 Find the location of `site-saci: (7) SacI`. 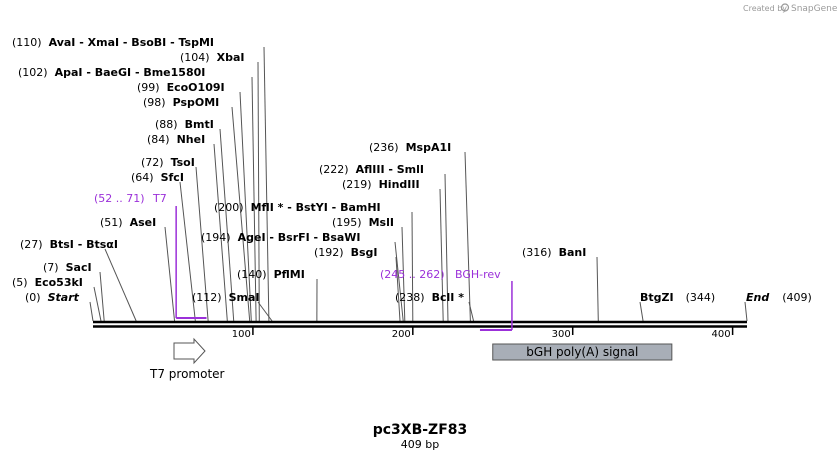

site-saci: (7) SacI is located at coordinates (67, 267).